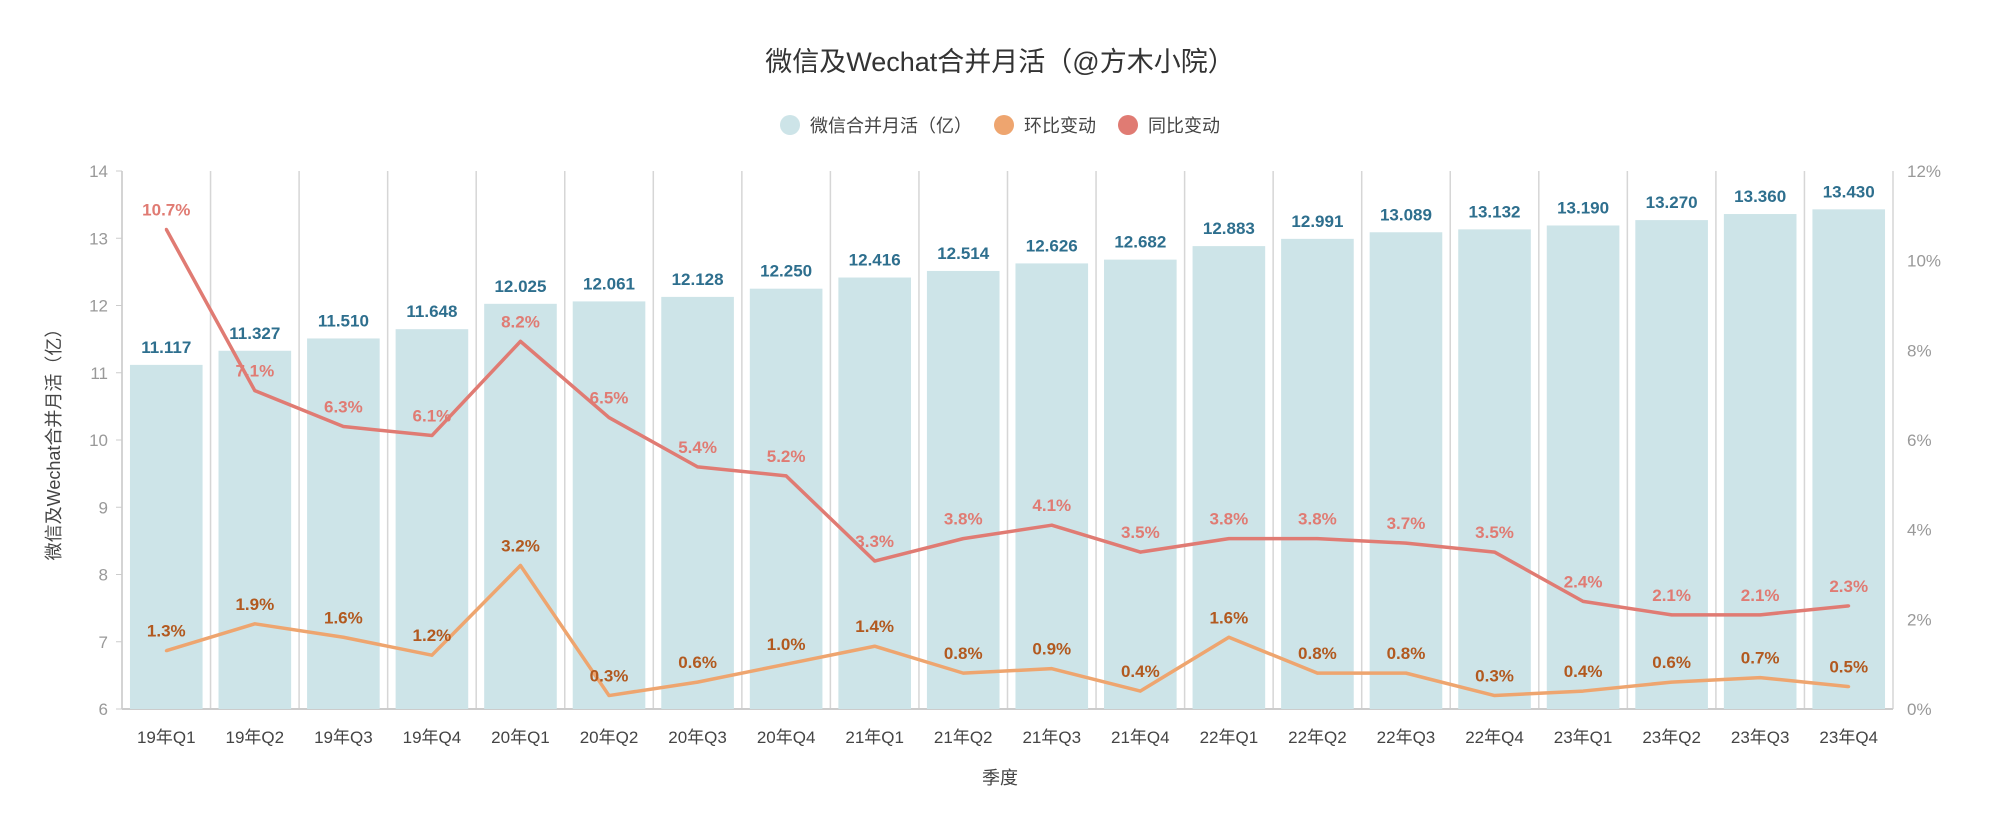 The width and height of the screenshot is (2000, 820). Describe the element at coordinates (1169, 125) in the screenshot. I see `legend-item-yoy: 同比变动` at that location.